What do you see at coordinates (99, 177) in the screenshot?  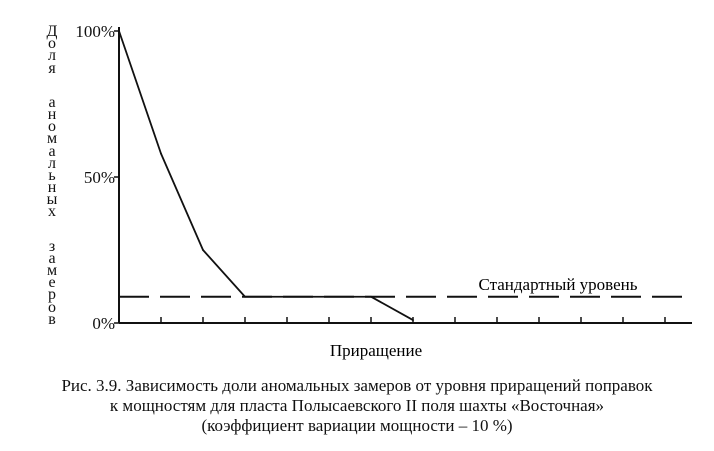 I see `y-tick-label-1: 50%` at bounding box center [99, 177].